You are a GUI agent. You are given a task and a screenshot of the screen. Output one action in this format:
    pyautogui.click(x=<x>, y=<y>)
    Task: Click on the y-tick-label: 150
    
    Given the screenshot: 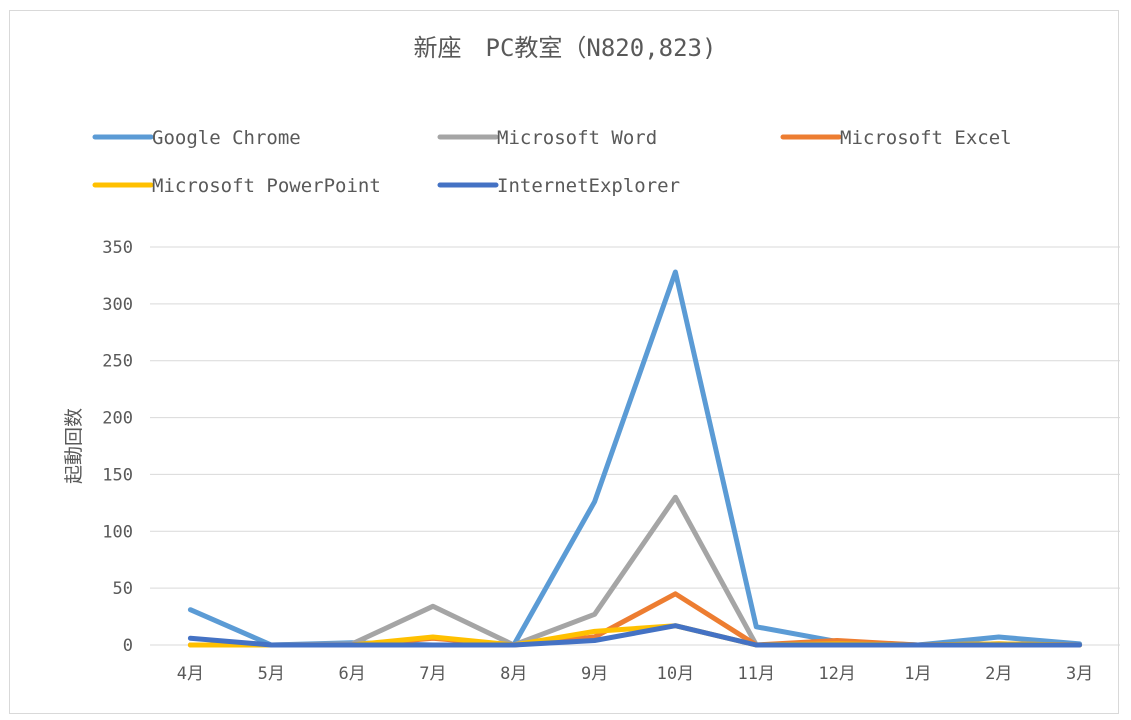 What is the action you would take?
    pyautogui.click(x=117, y=475)
    